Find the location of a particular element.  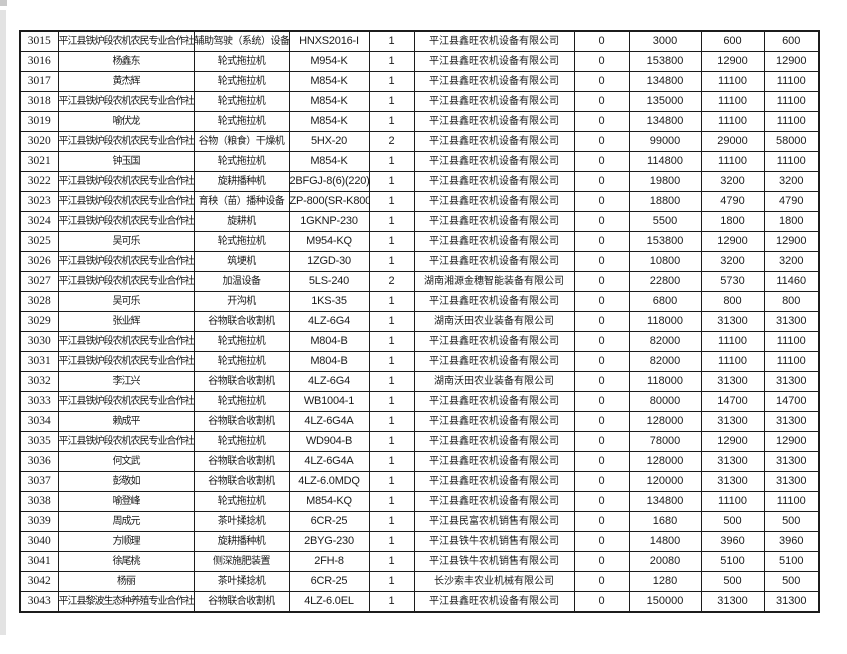

cell-row_no: 3033 is located at coordinates (39, 401).